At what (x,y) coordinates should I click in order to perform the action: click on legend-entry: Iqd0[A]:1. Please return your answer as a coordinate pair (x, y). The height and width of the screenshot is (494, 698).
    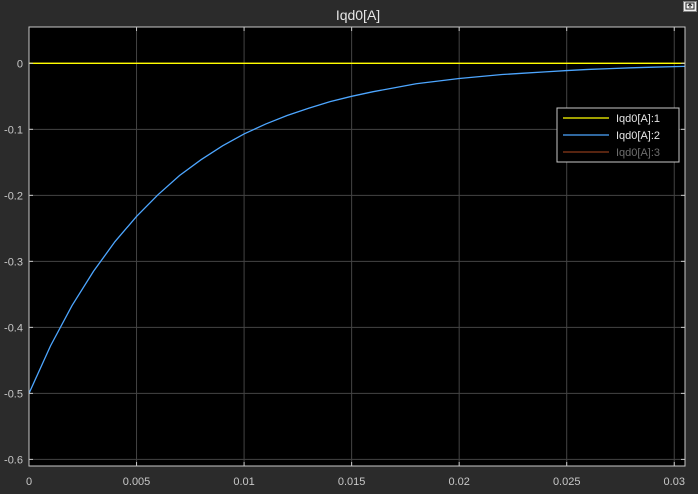
    Looking at the image, I should click on (638, 119).